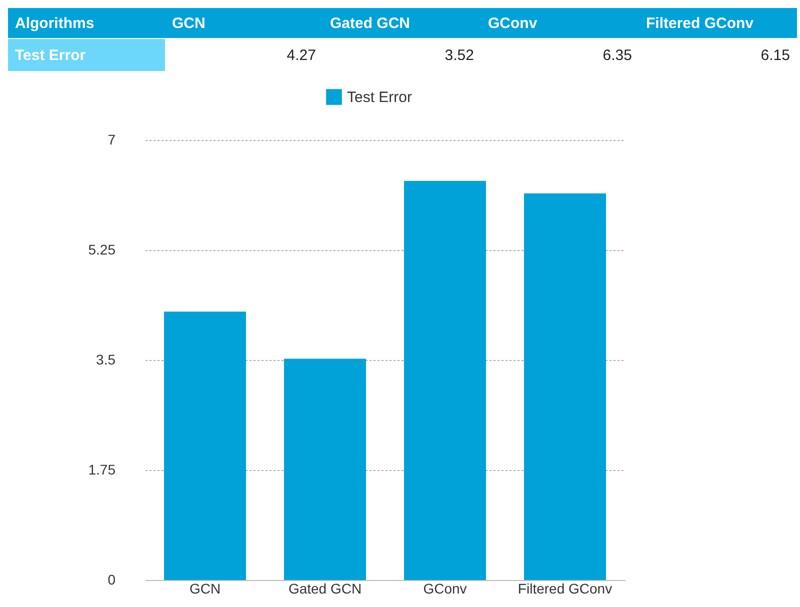  I want to click on x-tick-label: Gated GCN, so click(325, 588).